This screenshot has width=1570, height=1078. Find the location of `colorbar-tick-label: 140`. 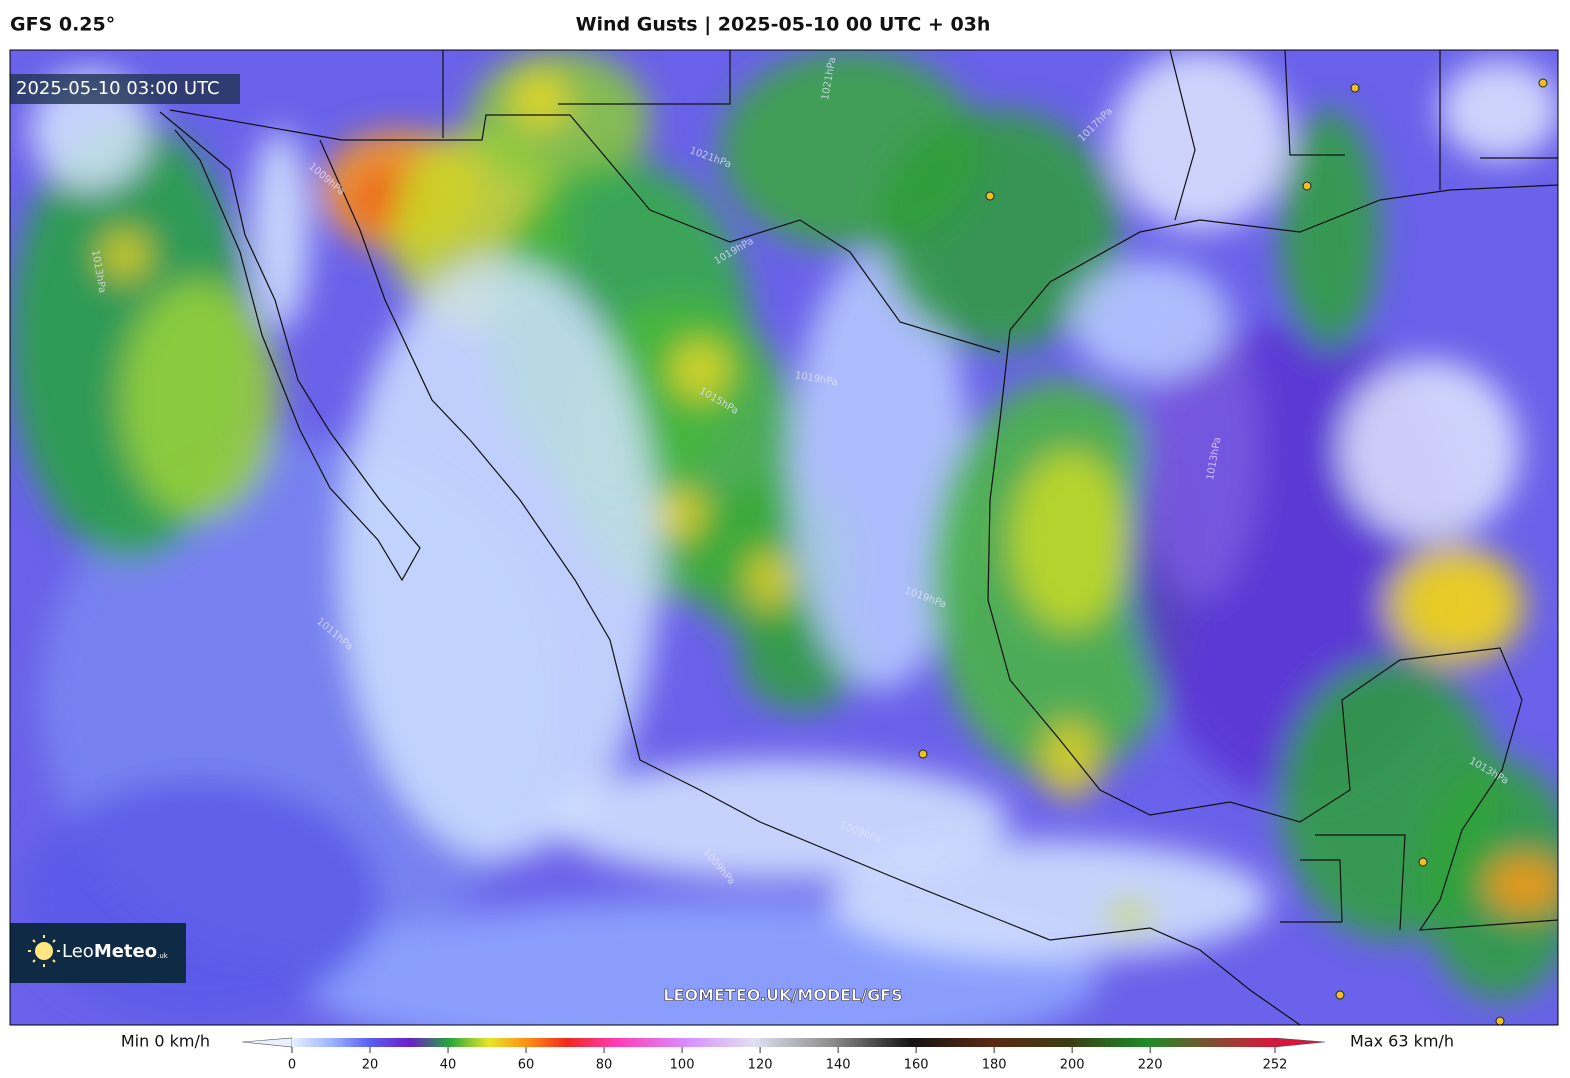

colorbar-tick-label: 140 is located at coordinates (838, 1065).